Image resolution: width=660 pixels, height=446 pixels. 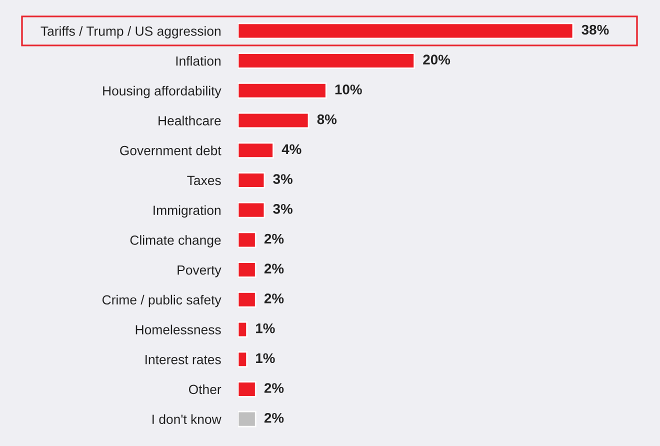 What do you see at coordinates (162, 92) in the screenshot?
I see `y-tick-label: Housing affordability` at bounding box center [162, 92].